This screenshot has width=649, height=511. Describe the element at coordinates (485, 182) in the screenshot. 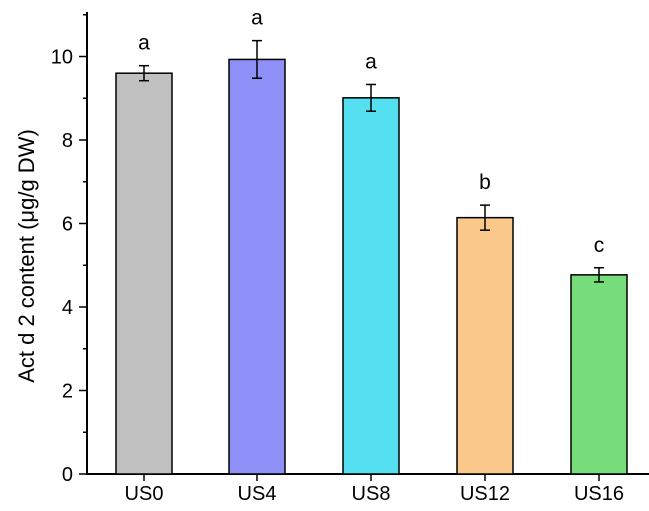

I see `significance-label: b` at that location.